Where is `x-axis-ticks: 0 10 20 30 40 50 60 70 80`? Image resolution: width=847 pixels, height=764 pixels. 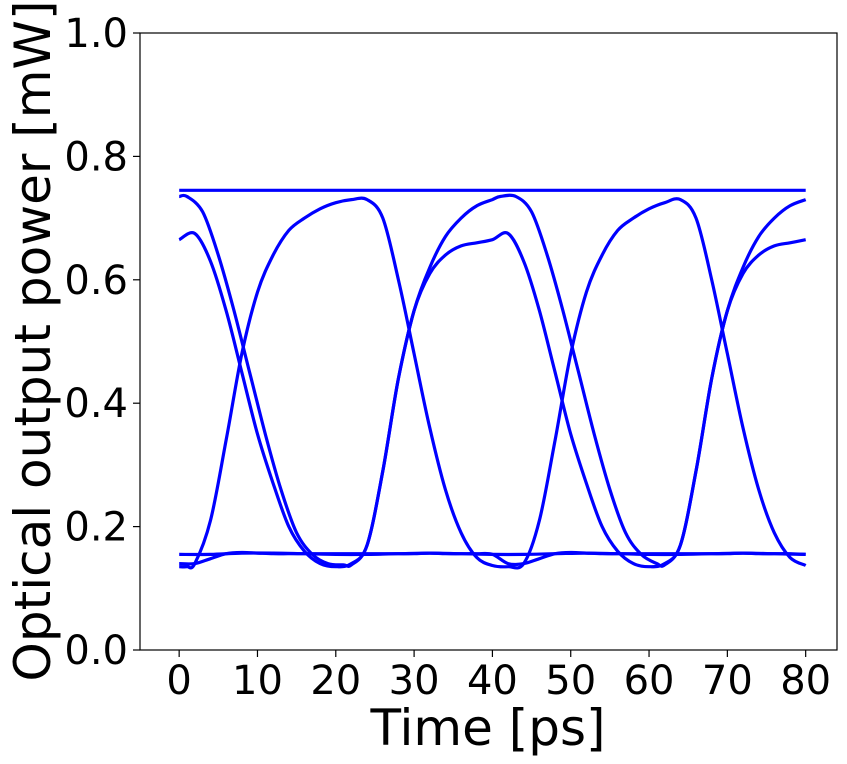 x-axis-ticks: 0 10 20 30 40 50 60 70 80 is located at coordinates (498, 677).